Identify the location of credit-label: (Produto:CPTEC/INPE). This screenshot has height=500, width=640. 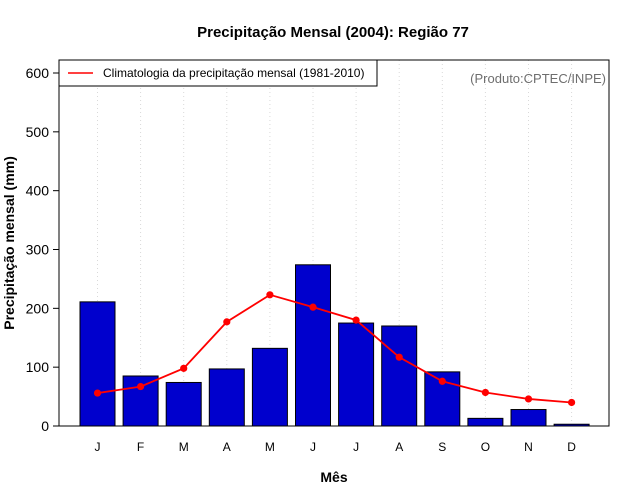
(538, 78).